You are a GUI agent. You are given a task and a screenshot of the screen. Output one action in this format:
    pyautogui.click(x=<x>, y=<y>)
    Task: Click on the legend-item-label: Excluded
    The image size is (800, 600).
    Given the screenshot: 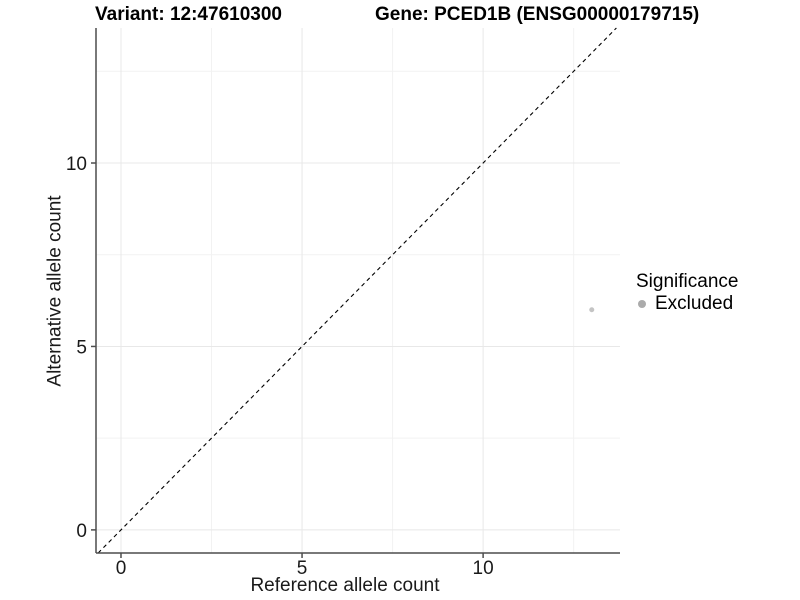 What is the action you would take?
    pyautogui.click(x=694, y=303)
    